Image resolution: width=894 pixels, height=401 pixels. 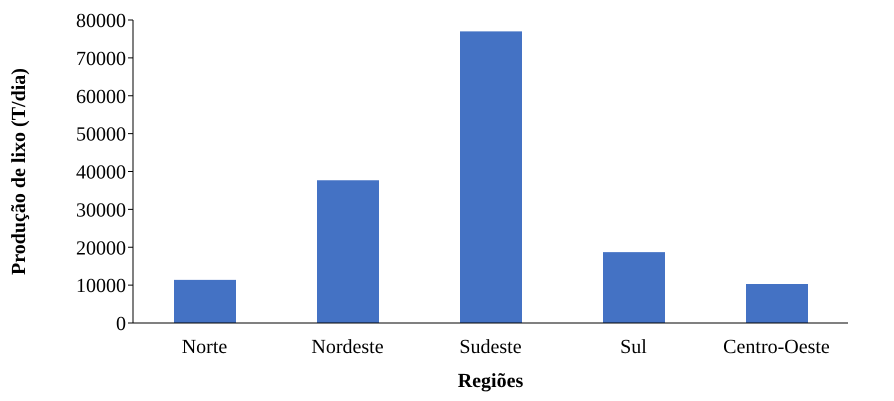 What do you see at coordinates (205, 347) in the screenshot?
I see `x-tick-label: Norte` at bounding box center [205, 347].